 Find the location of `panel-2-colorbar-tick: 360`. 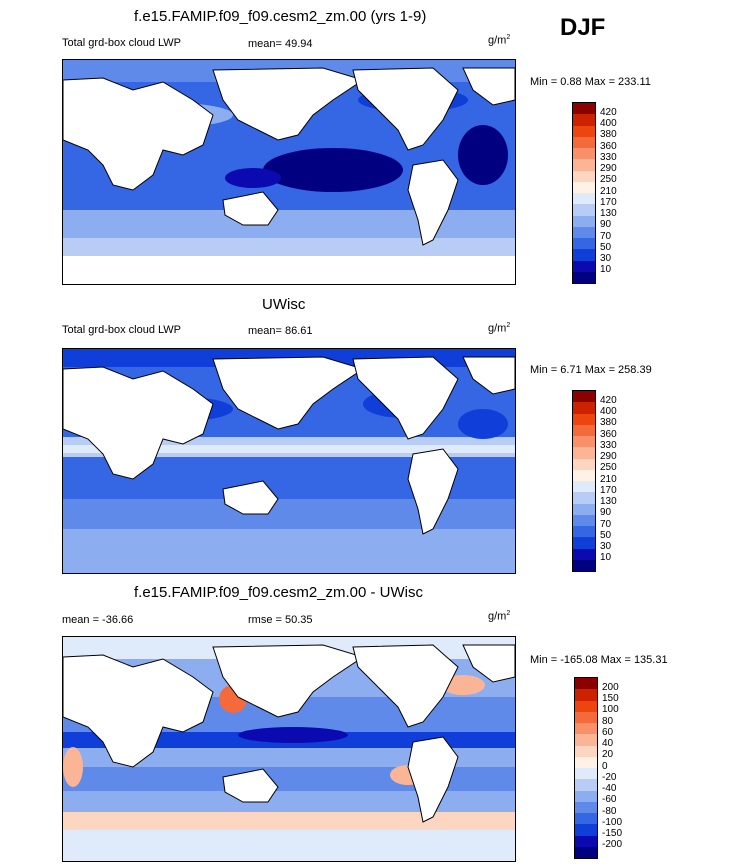

panel-2-colorbar-tick: 360 is located at coordinates (608, 434).